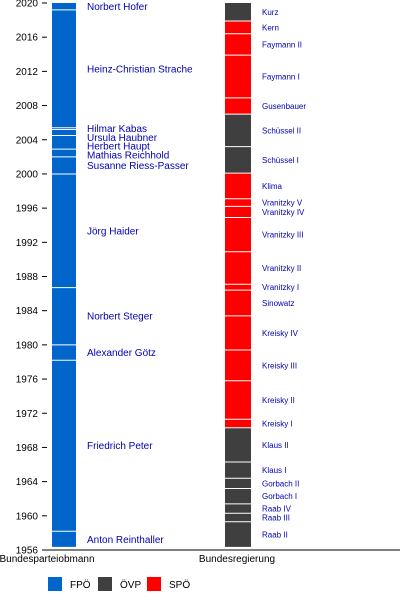 Image resolution: width=400 pixels, height=600 pixels. Describe the element at coordinates (122, 138) in the screenshot. I see `chair-label-ursula-haubner: Ursula Haubner` at that location.